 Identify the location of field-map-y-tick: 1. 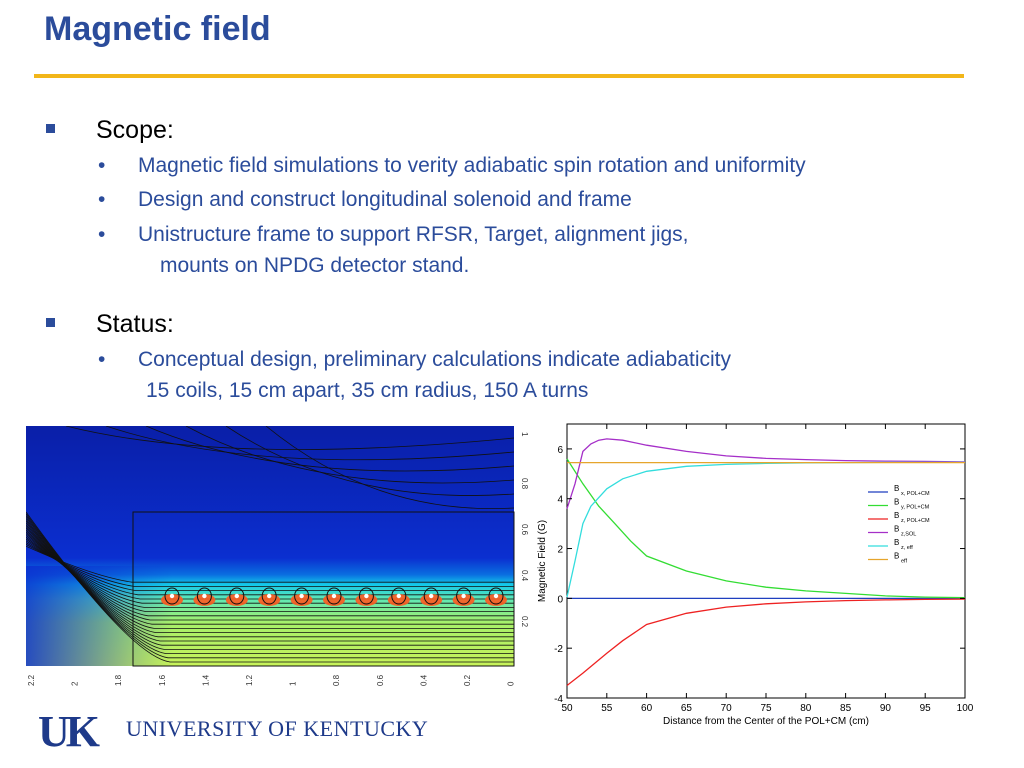
(524, 434).